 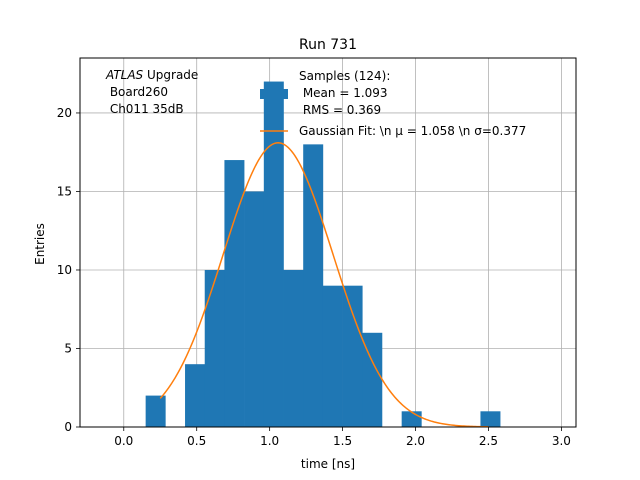 I want to click on legend-samples-line-2: Mean = 1.093, so click(x=343, y=93).